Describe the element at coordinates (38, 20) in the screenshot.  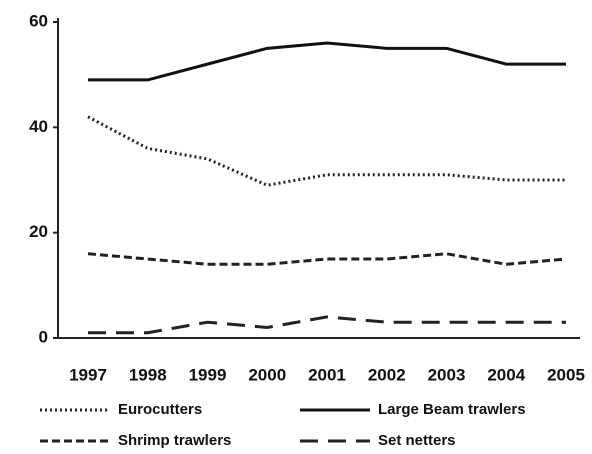
I see `y-tick-label: 60` at that location.